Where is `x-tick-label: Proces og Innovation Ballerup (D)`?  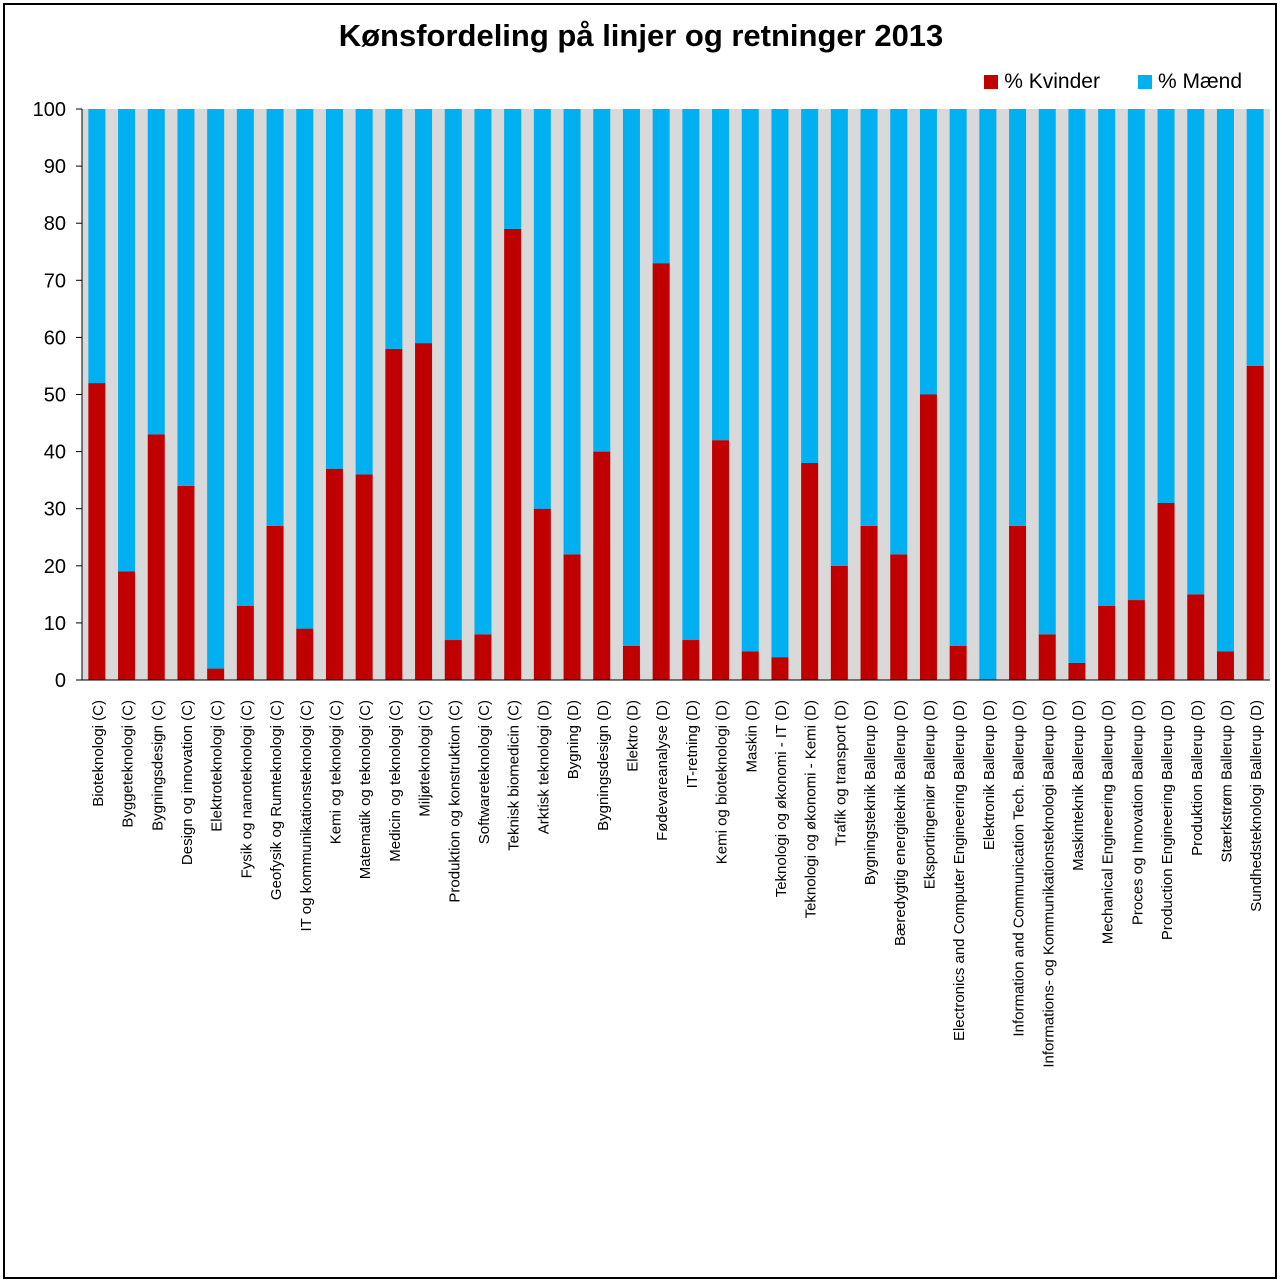
x-tick-label: Proces og Innovation Ballerup (D) is located at coordinates (1137, 812).